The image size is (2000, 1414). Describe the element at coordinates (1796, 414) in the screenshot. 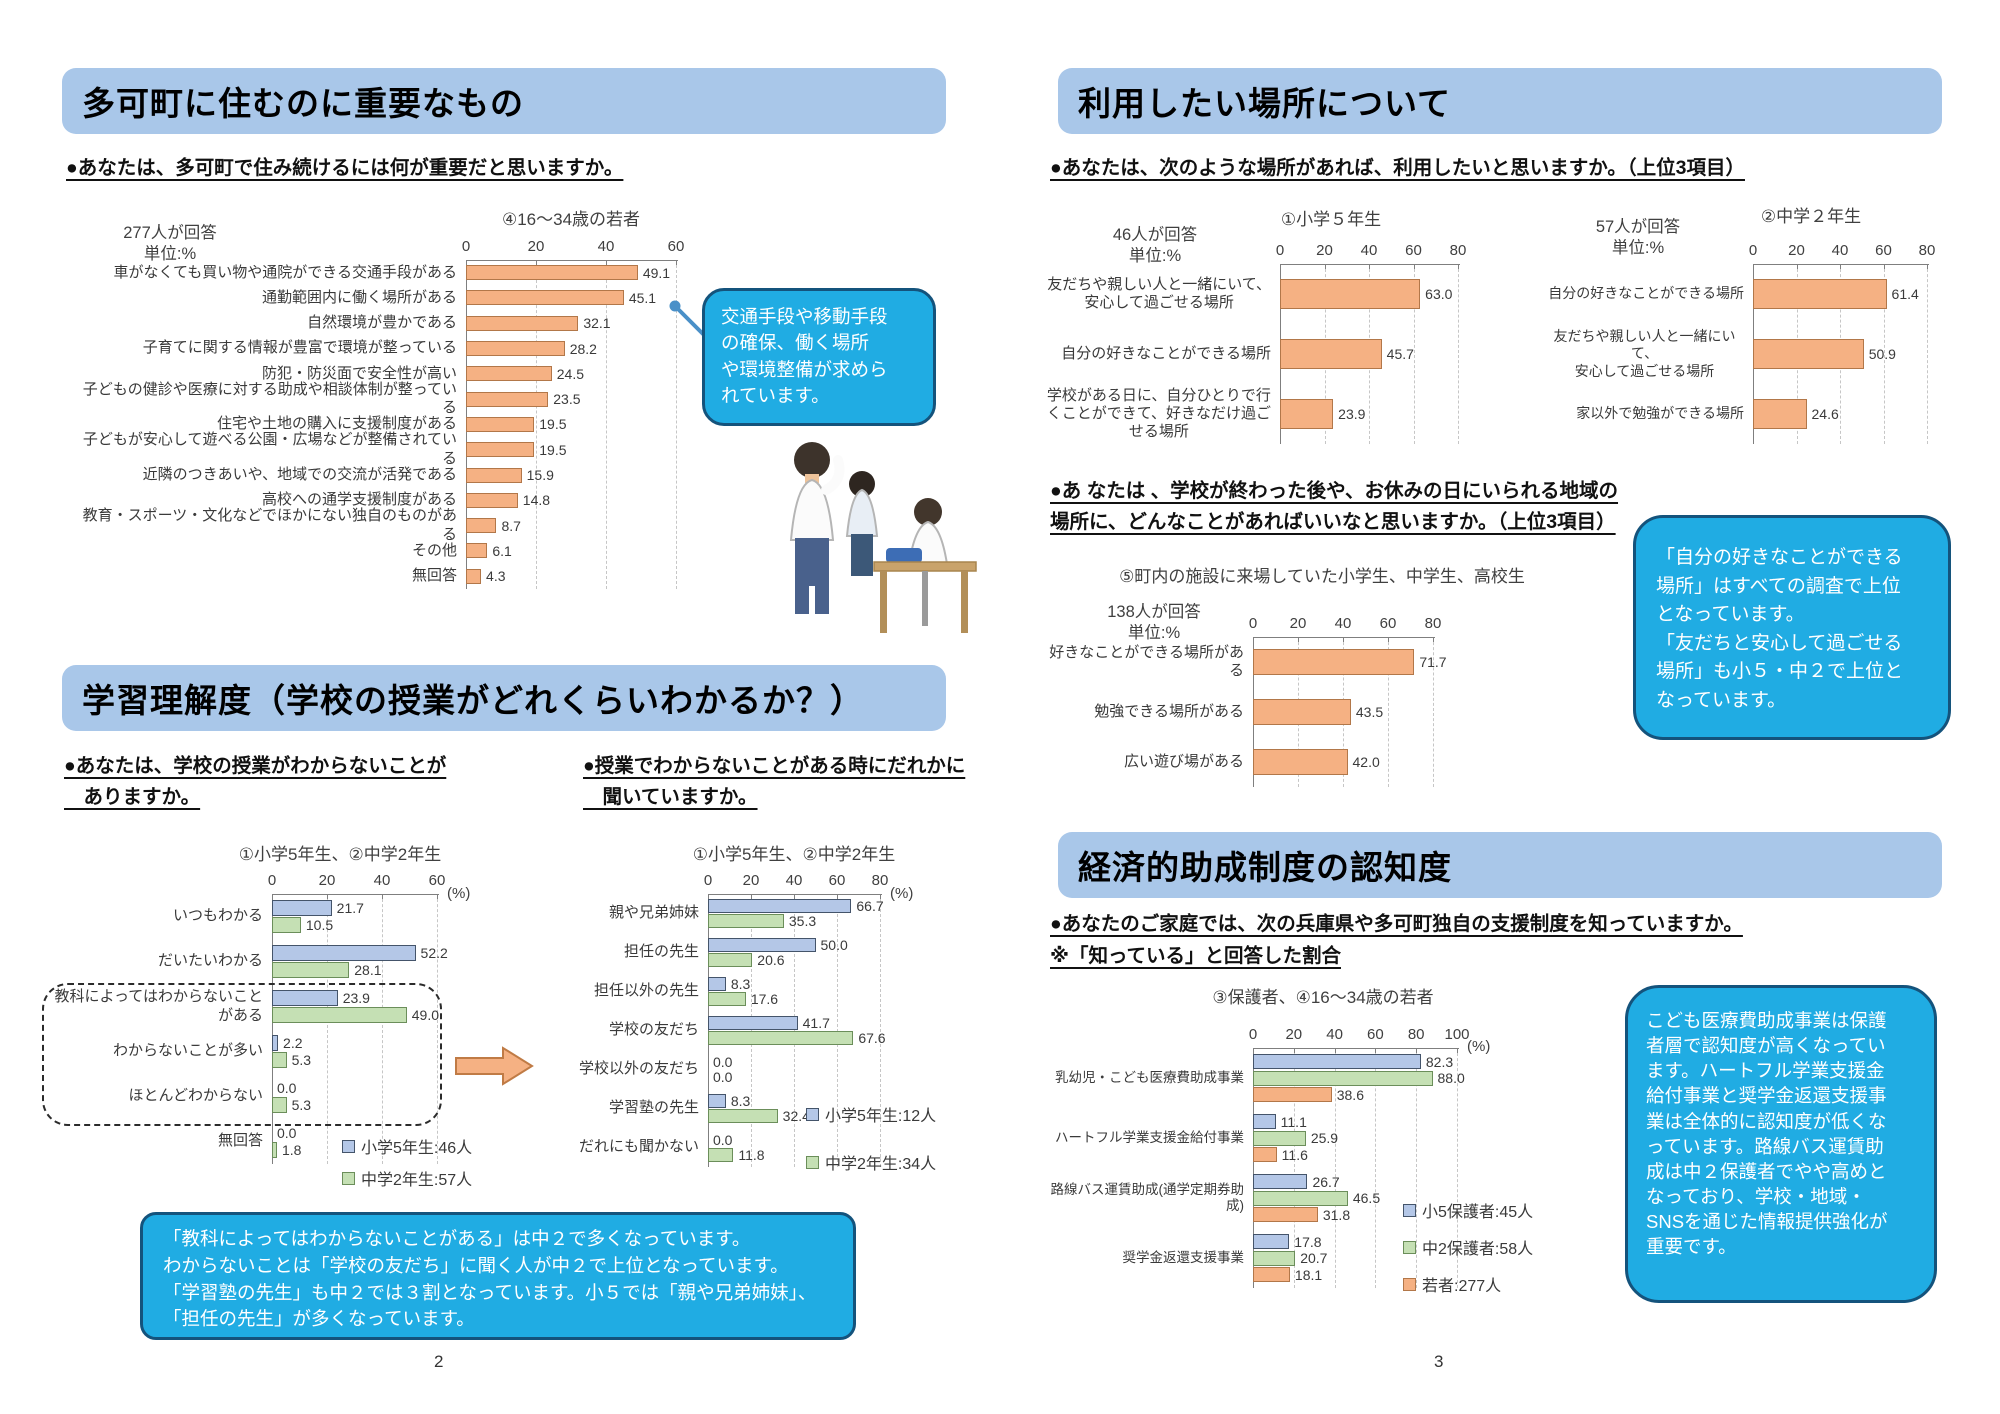

I see `chart-bars: 24.6` at that location.